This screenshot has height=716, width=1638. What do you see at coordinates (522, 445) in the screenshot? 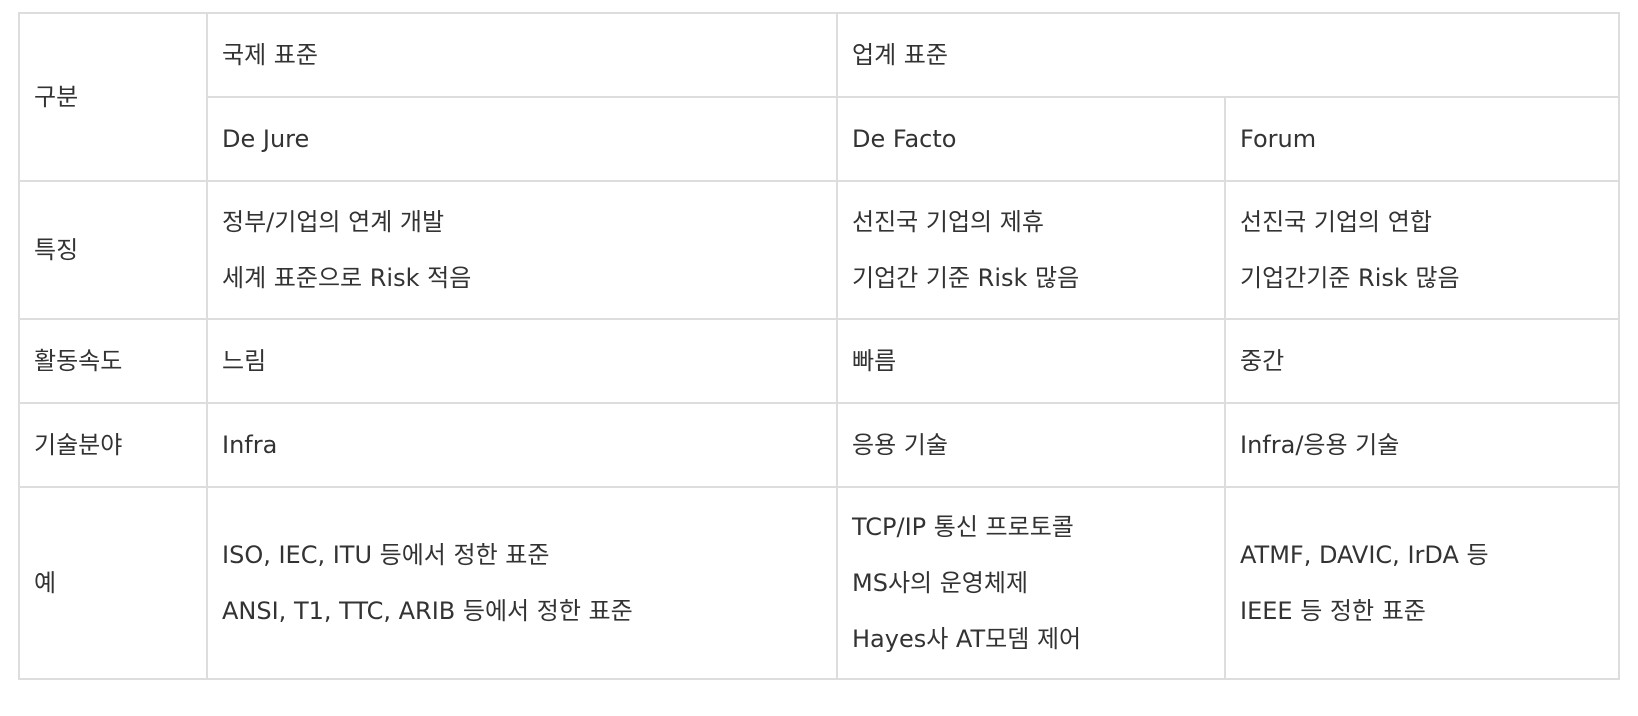
I see `de-jure-cell: Infra` at bounding box center [522, 445].